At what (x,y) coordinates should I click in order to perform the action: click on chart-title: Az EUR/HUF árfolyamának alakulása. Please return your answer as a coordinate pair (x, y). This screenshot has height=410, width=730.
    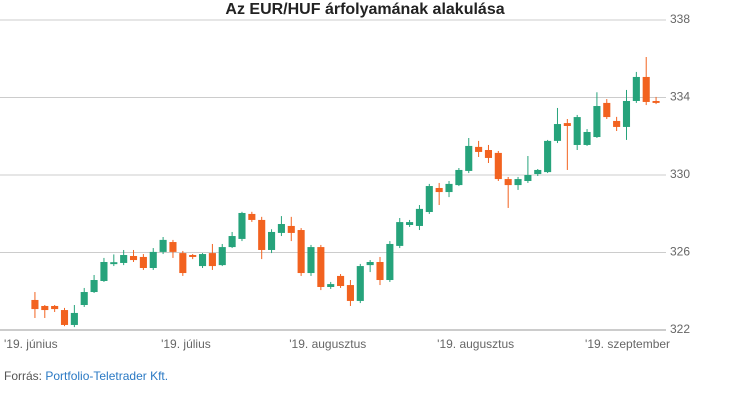
    Looking at the image, I should click on (364, 9).